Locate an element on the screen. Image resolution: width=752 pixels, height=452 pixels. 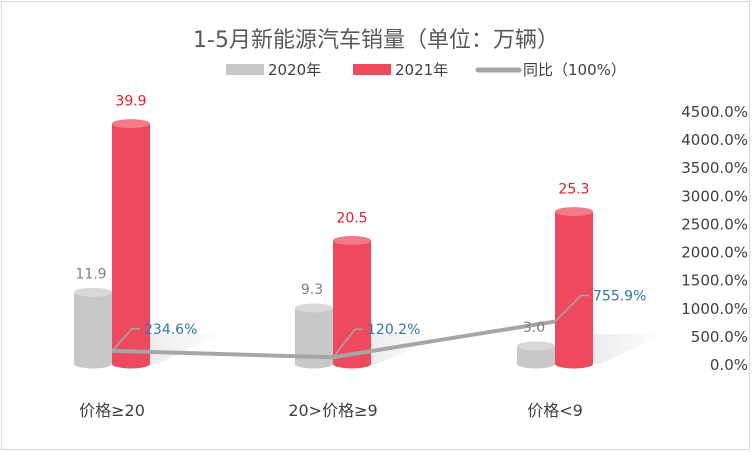
bar-2021-0-body is located at coordinates (131, 246).